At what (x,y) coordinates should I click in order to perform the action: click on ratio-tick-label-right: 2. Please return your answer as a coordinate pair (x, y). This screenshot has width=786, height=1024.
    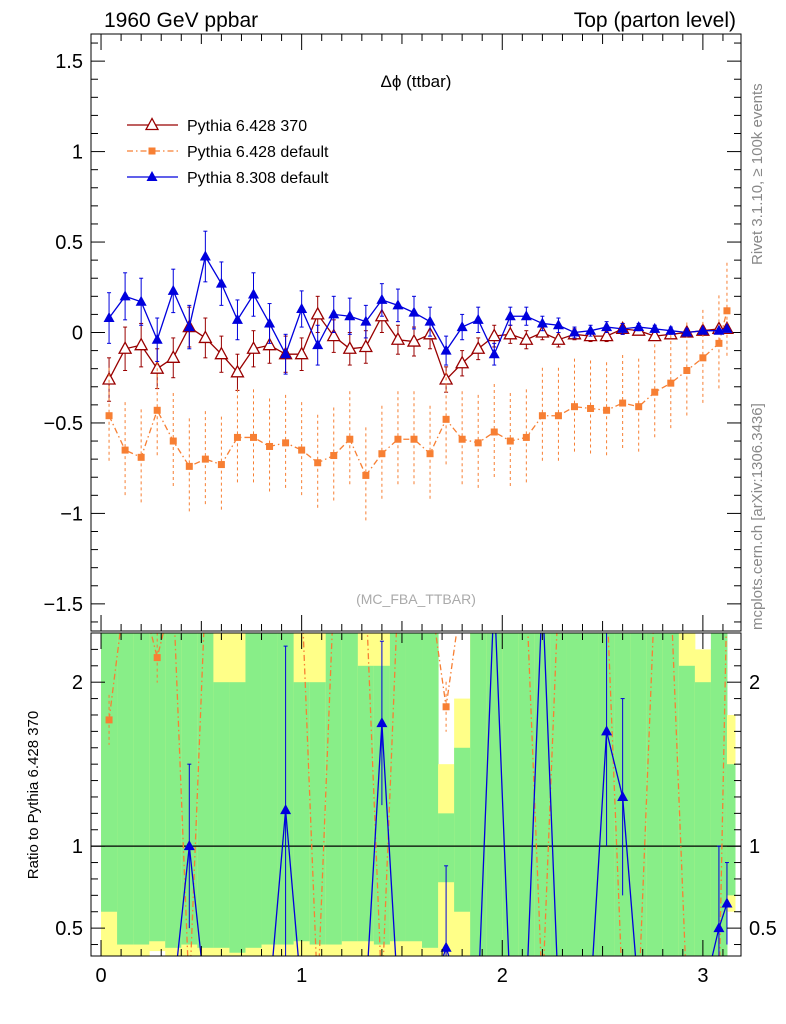
    Looking at the image, I should click on (754, 683).